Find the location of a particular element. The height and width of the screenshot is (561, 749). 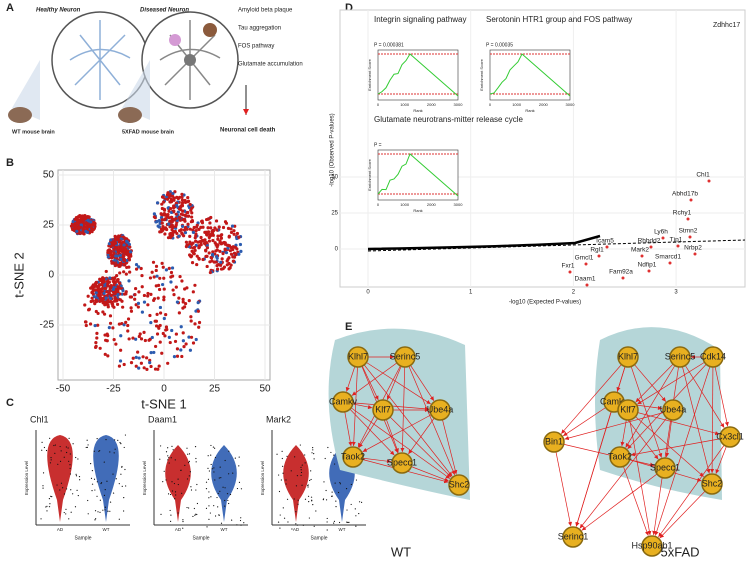

y-tick-label: 0 is located at coordinates (337, 250).